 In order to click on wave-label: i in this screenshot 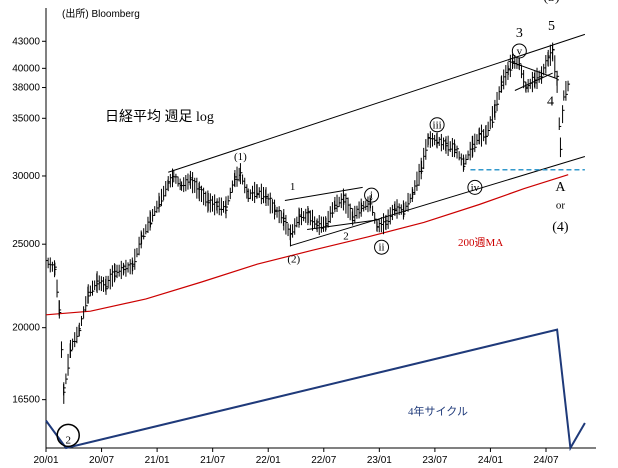, I will do `click(371, 196)`.